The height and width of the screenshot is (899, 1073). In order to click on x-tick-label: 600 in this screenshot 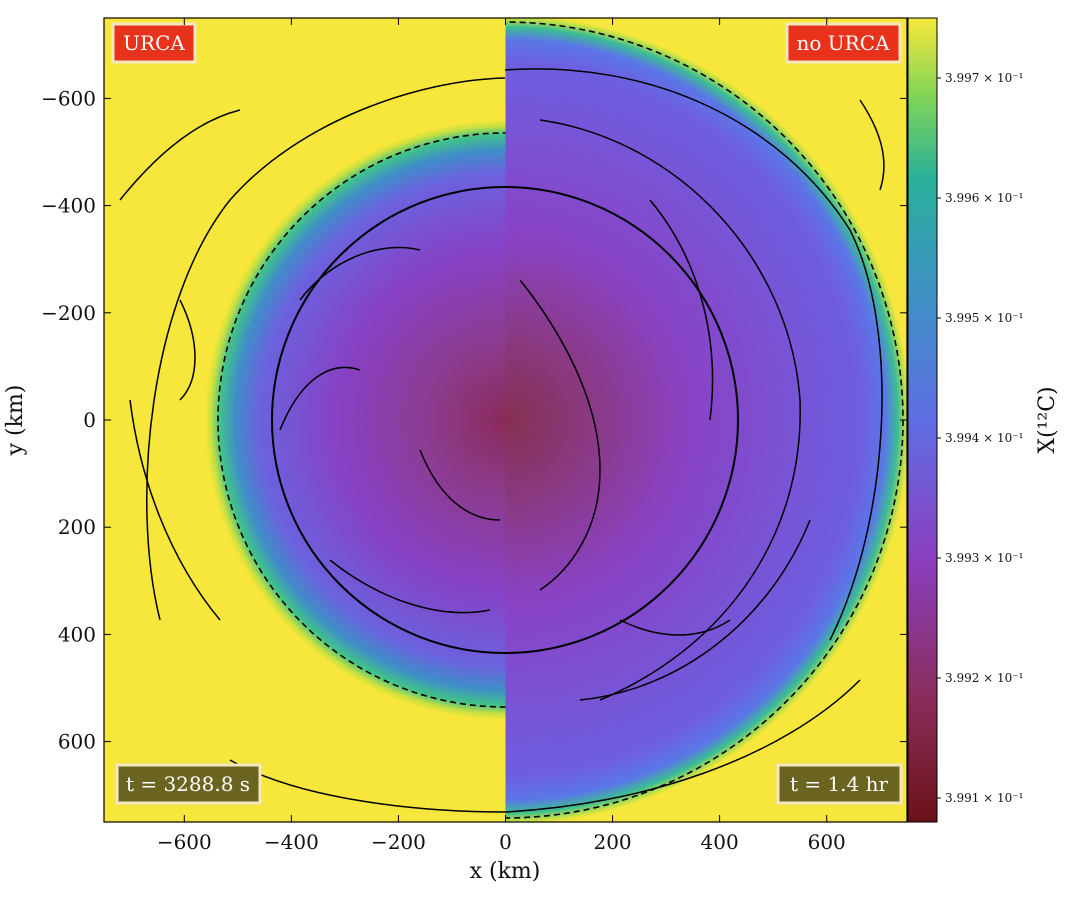, I will do `click(827, 842)`.